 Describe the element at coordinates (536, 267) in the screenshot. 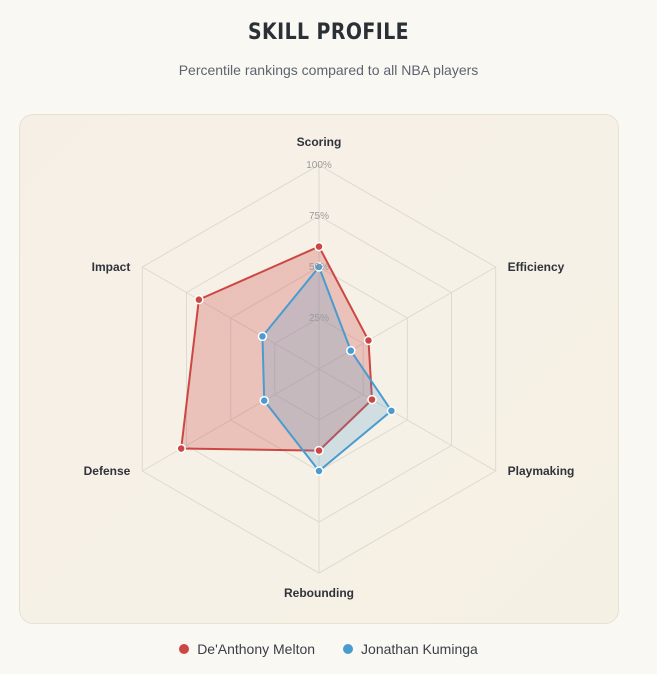

I see `axis-label-efficiency: Efficiency` at that location.